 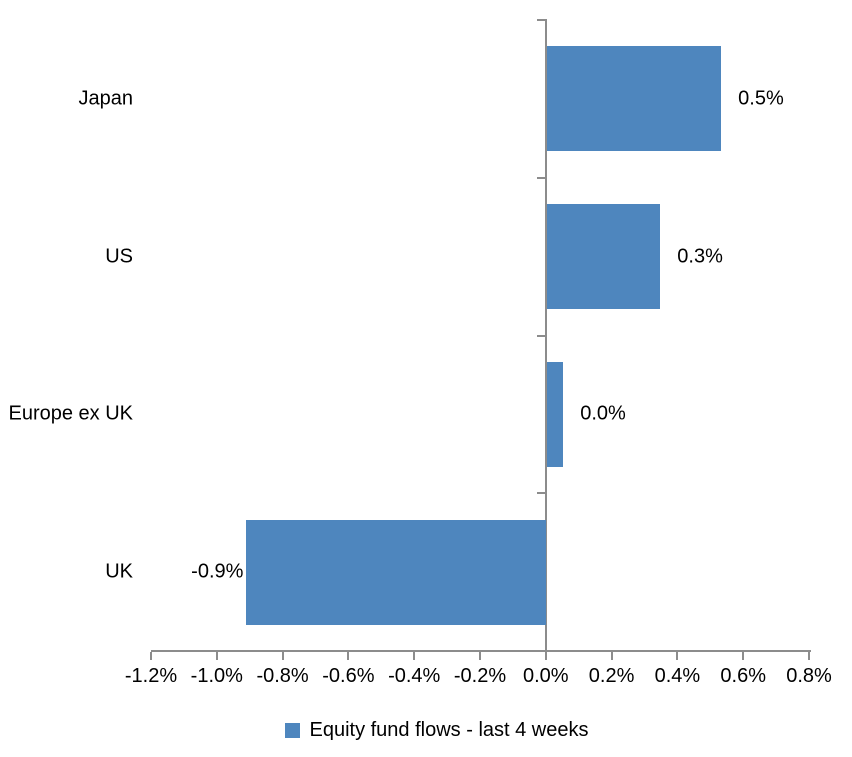 I want to click on x-axis-tick-label: -1.0%, so click(x=216, y=676).